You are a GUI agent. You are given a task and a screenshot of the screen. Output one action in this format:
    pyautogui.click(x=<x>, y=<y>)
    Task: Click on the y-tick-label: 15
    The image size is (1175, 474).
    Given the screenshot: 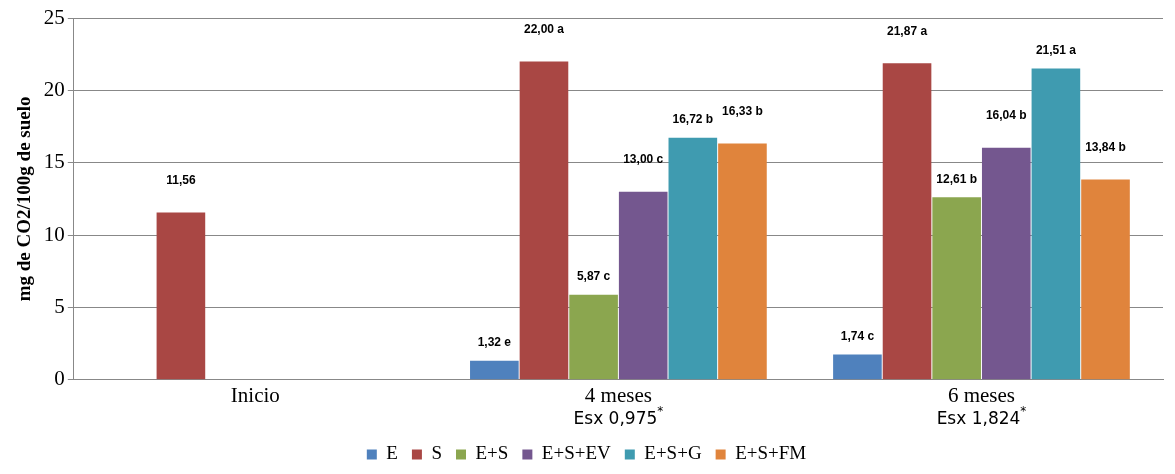 What is the action you would take?
    pyautogui.click(x=54, y=161)
    